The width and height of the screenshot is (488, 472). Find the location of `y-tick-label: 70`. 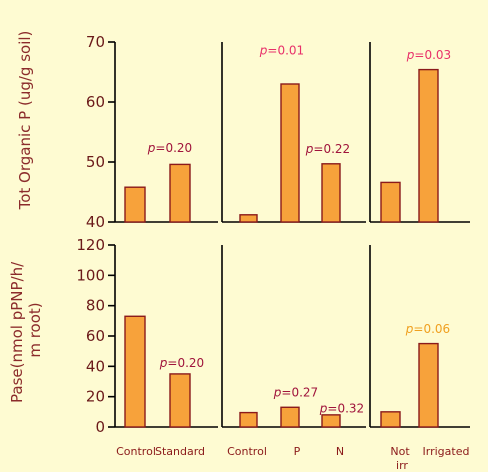

y-tick-label: 70 is located at coordinates (95, 42).